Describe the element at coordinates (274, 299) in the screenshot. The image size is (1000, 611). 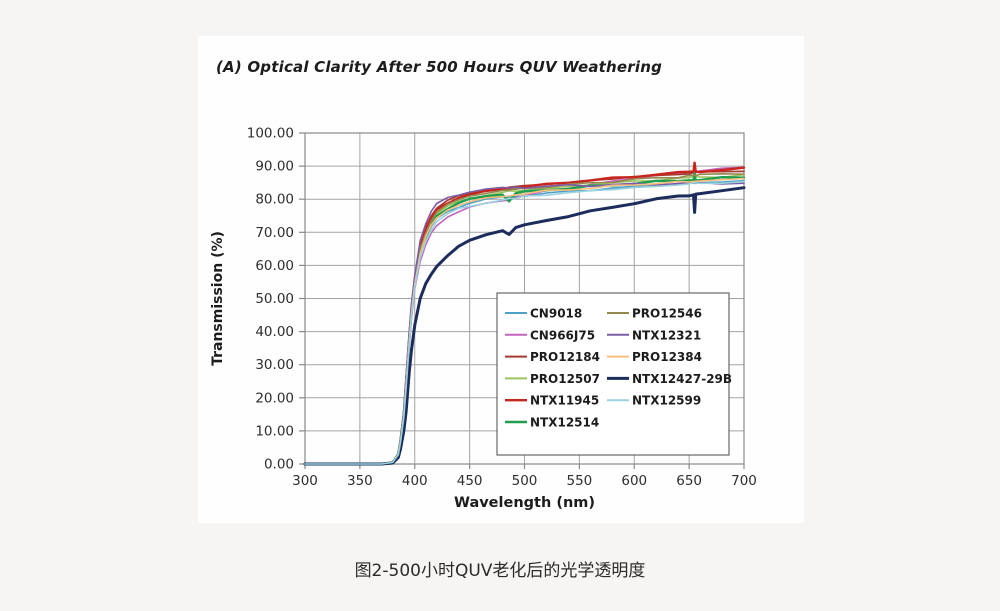
I see `y-tick-label: 50.00` at that location.